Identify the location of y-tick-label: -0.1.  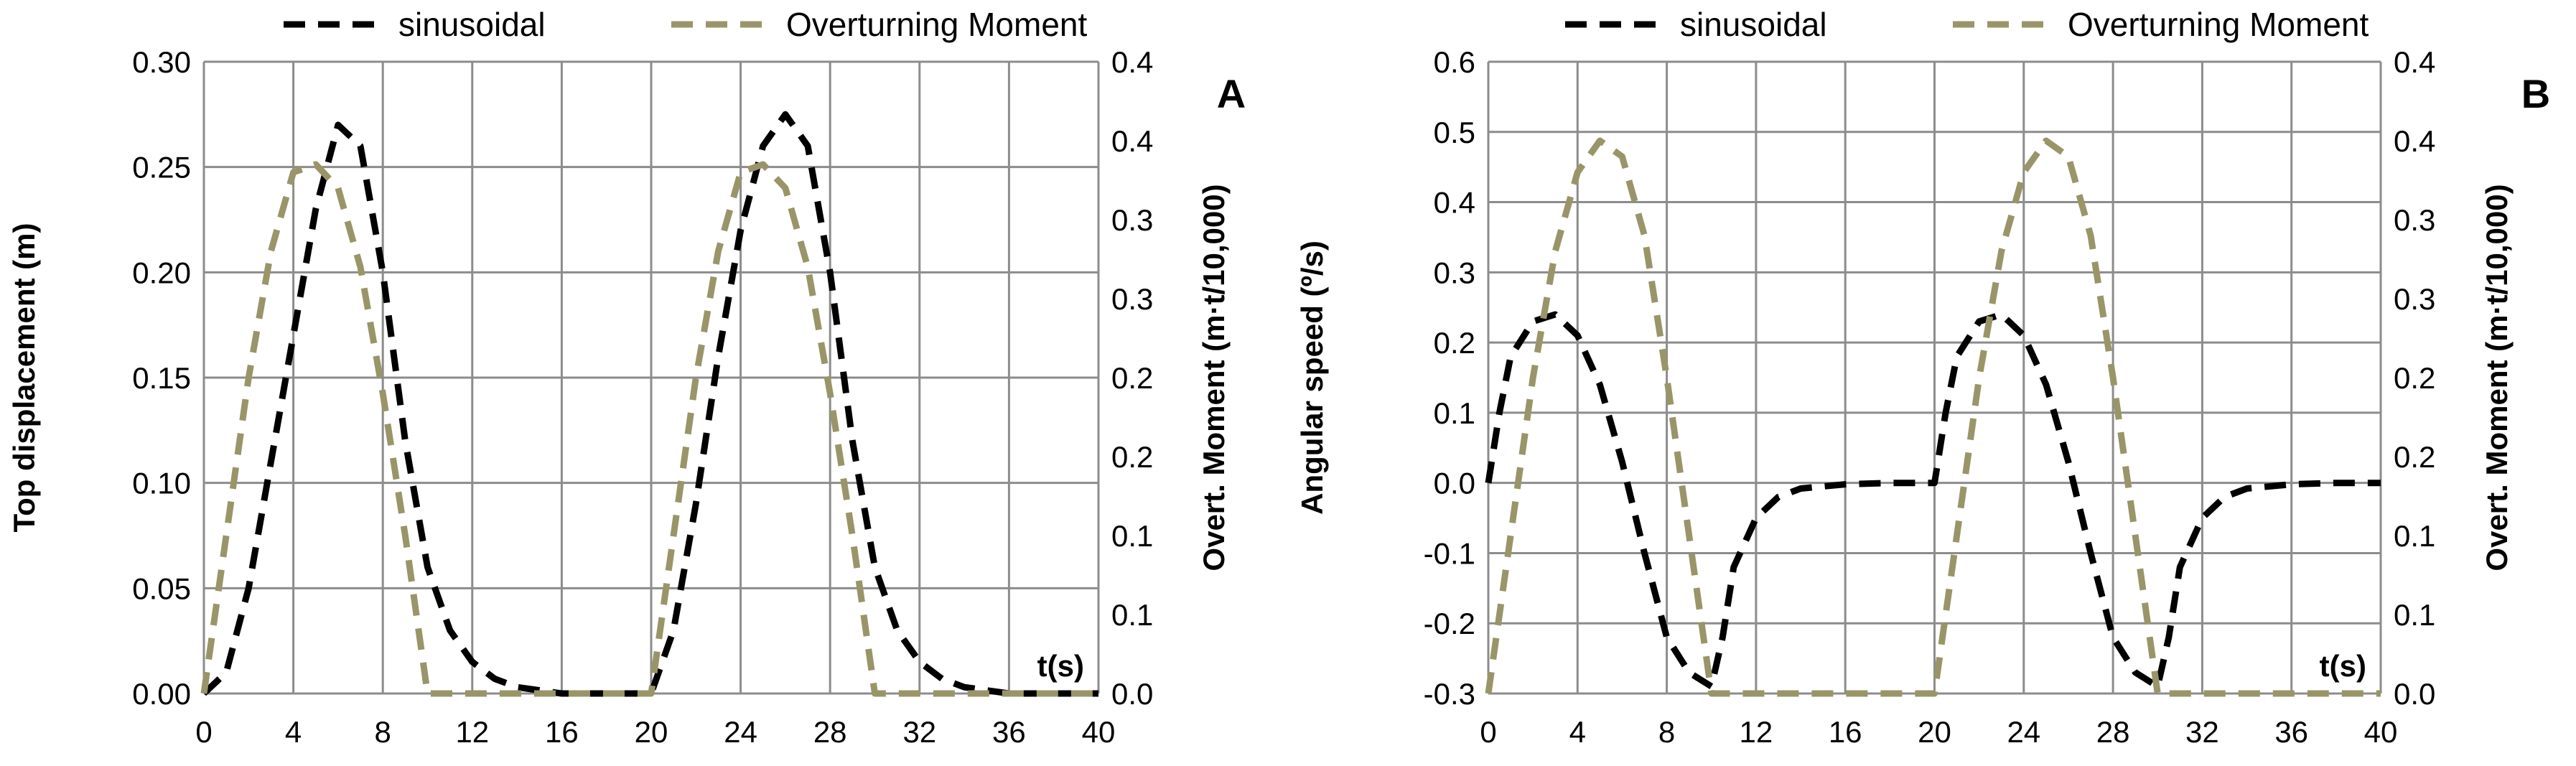
(1449, 553).